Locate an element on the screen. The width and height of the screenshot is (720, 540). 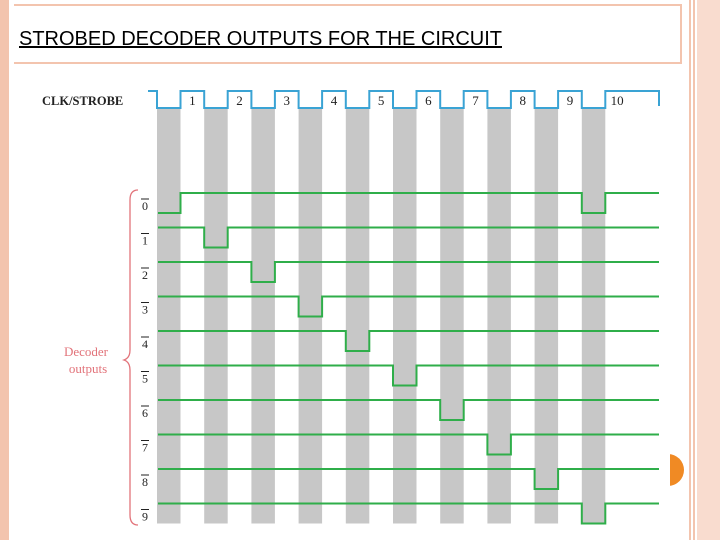
pulse-label: 9 is located at coordinates (570, 100).